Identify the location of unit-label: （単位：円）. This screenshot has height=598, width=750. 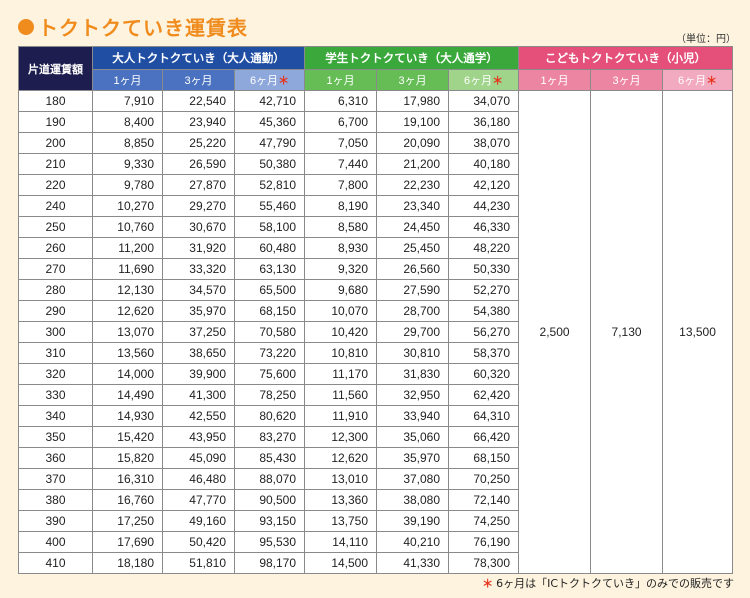
(706, 39).